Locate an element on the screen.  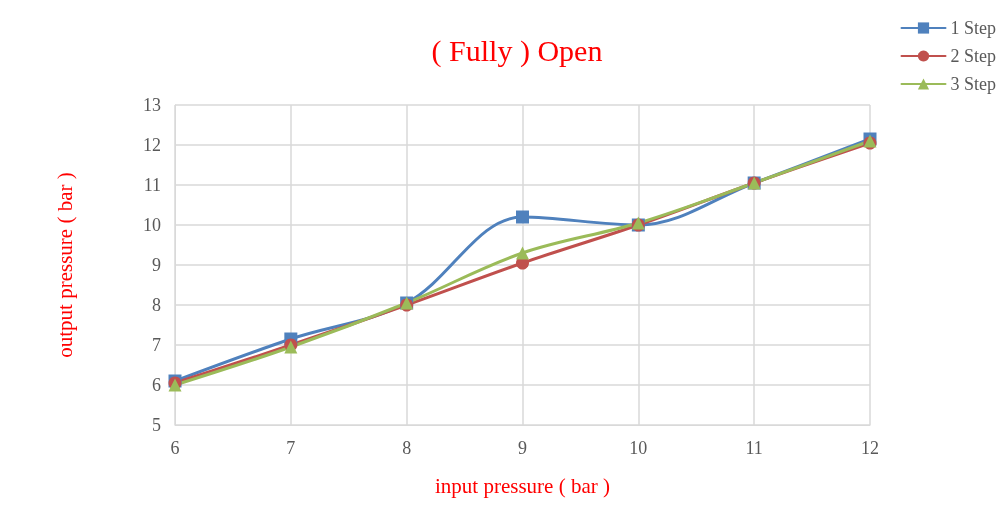
y-tick-label: 12 is located at coordinates (152, 145).